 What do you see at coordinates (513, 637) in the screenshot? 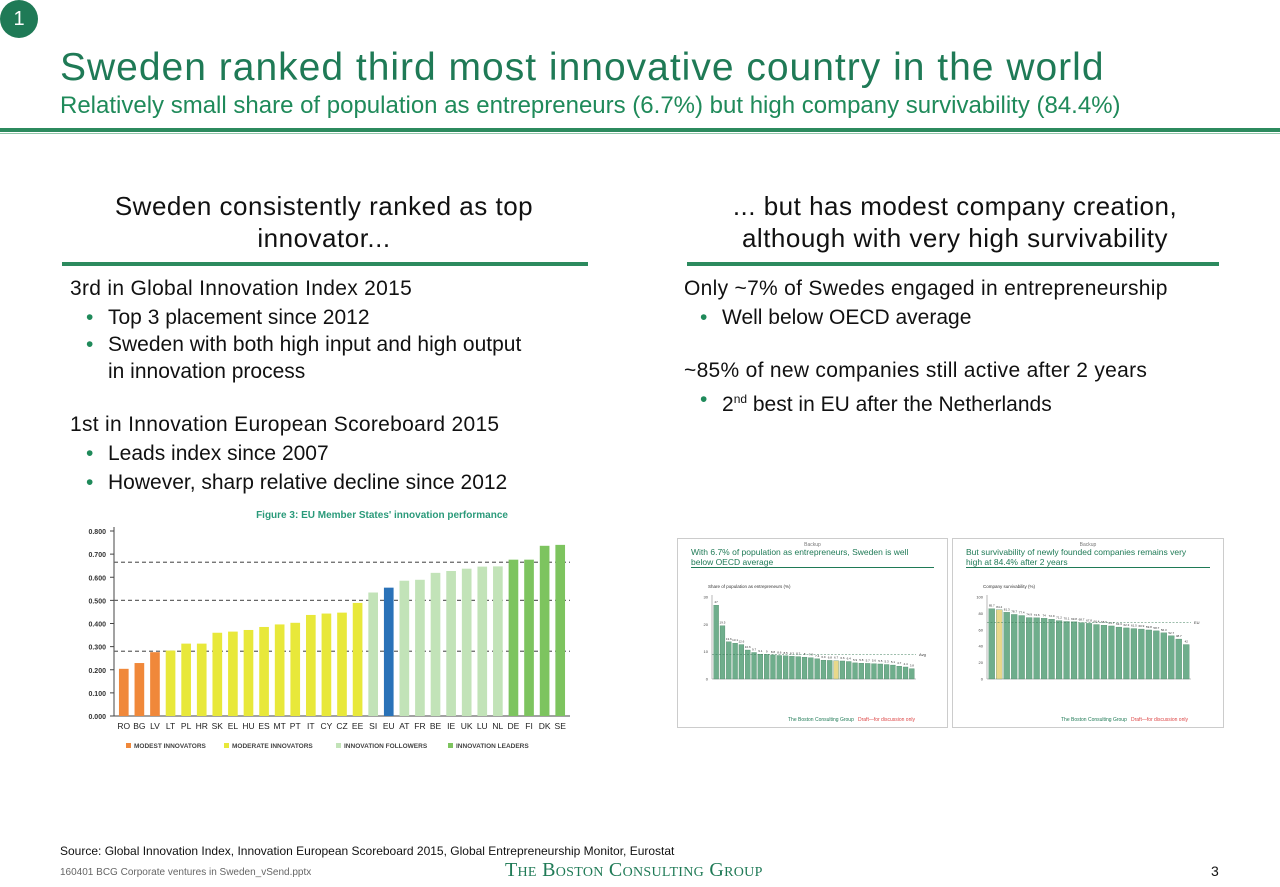
I see `bar-DE` at bounding box center [513, 637].